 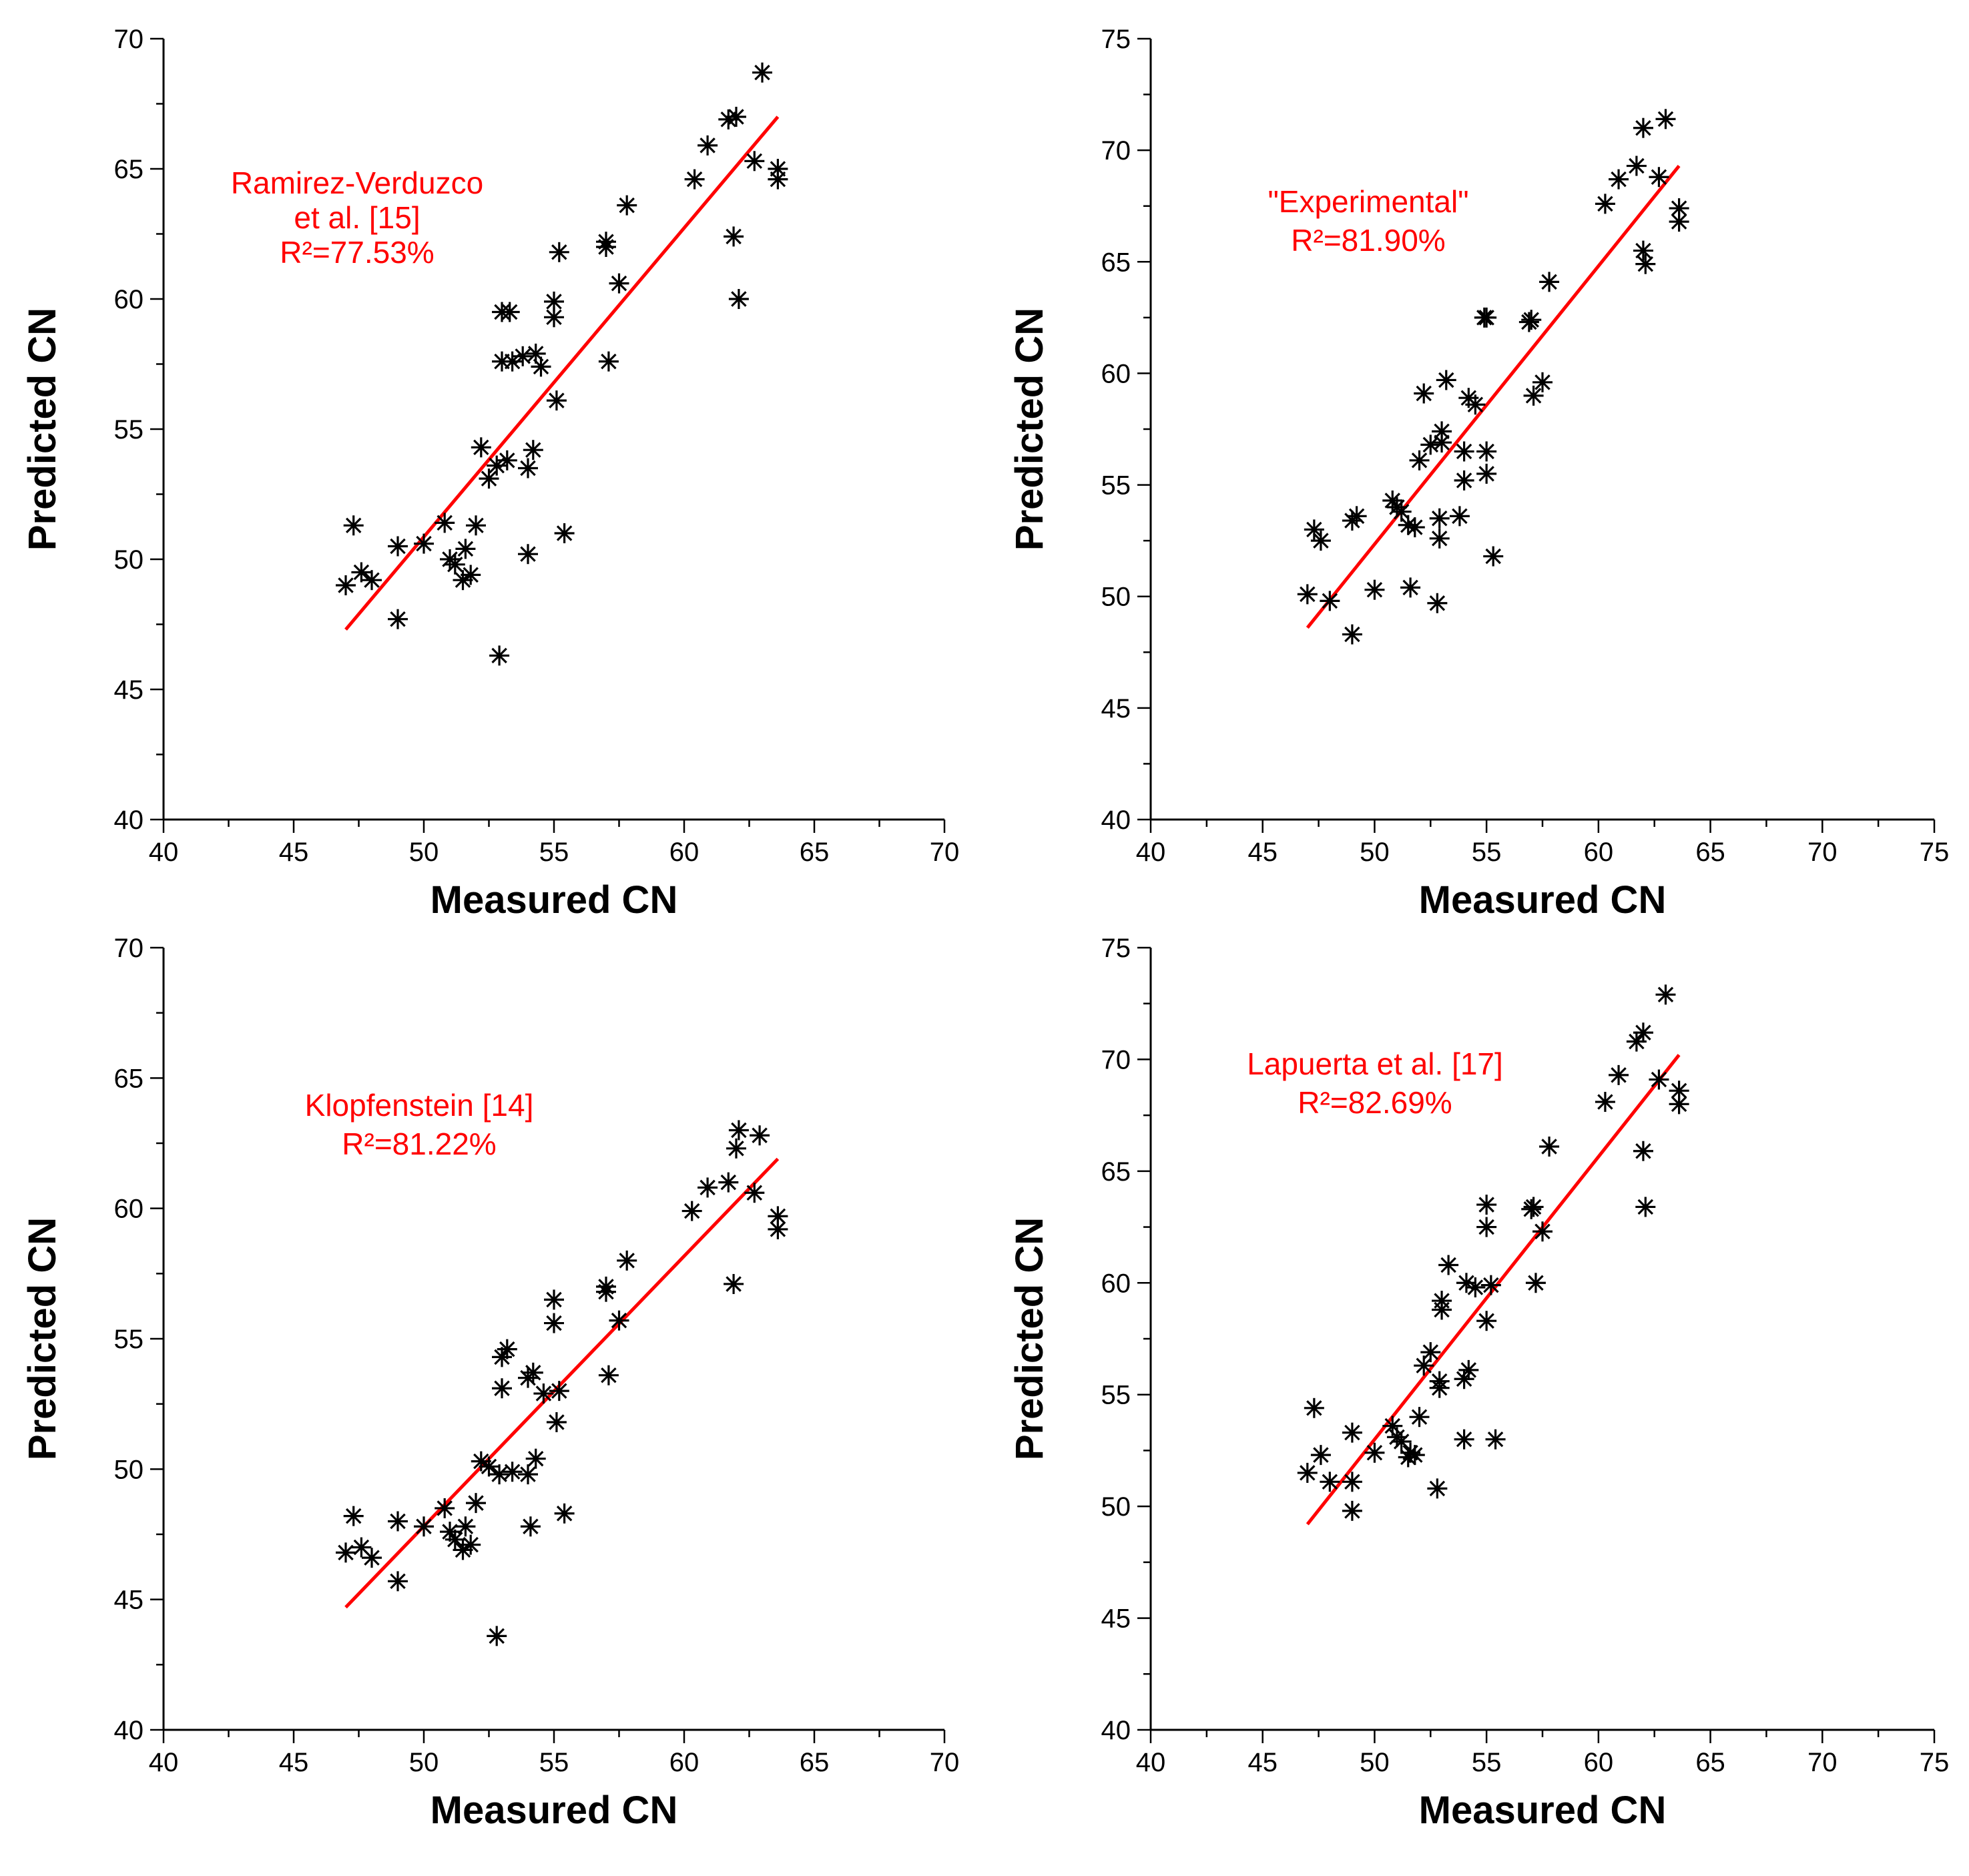 What do you see at coordinates (129, 1601) in the screenshot?
I see `y-tick-label: 45` at bounding box center [129, 1601].